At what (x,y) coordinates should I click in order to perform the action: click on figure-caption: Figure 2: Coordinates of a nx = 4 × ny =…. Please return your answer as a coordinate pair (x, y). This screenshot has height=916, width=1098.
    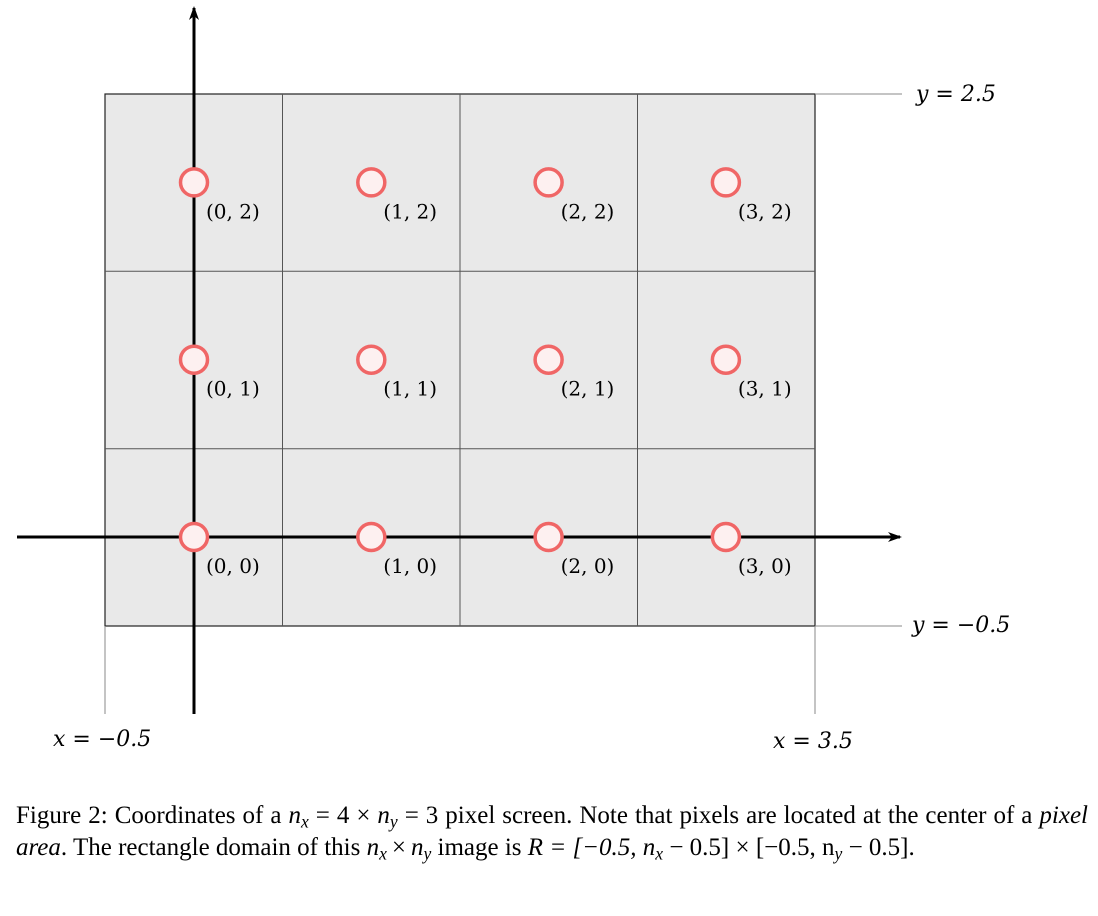
    Looking at the image, I should click on (552, 832).